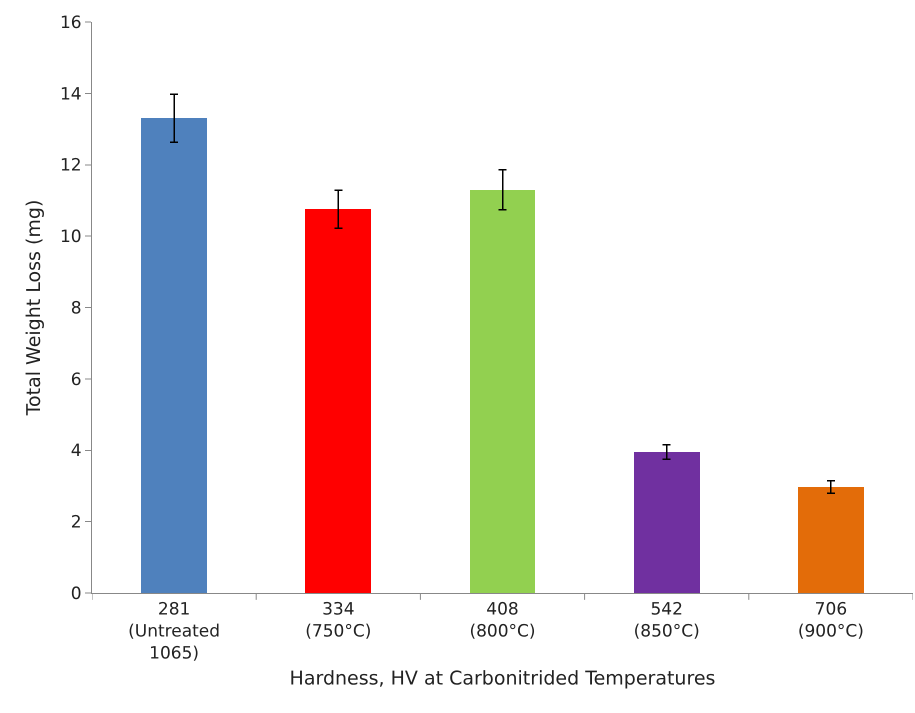 This screenshot has width=915, height=713. I want to click on y-tick-label: 0, so click(76, 594).